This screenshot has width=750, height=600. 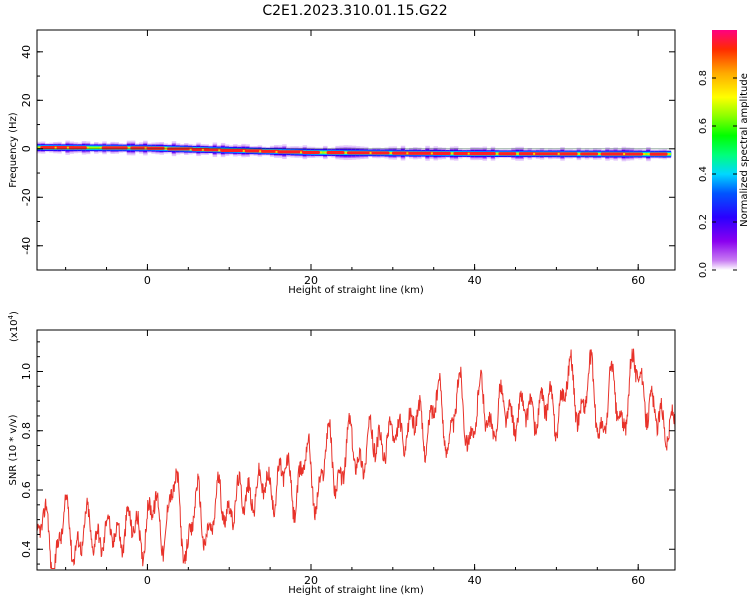 What do you see at coordinates (638, 580) in the screenshot?
I see `snr-x-tick-label: 60` at bounding box center [638, 580].